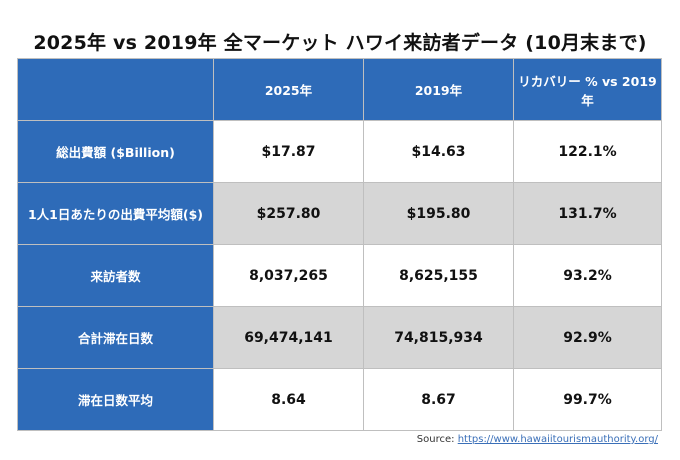 Image resolution: width=680 pixels, height=460 pixels. Describe the element at coordinates (438, 213) in the screenshot. I see `cell-2019-value: $195.80` at that location.